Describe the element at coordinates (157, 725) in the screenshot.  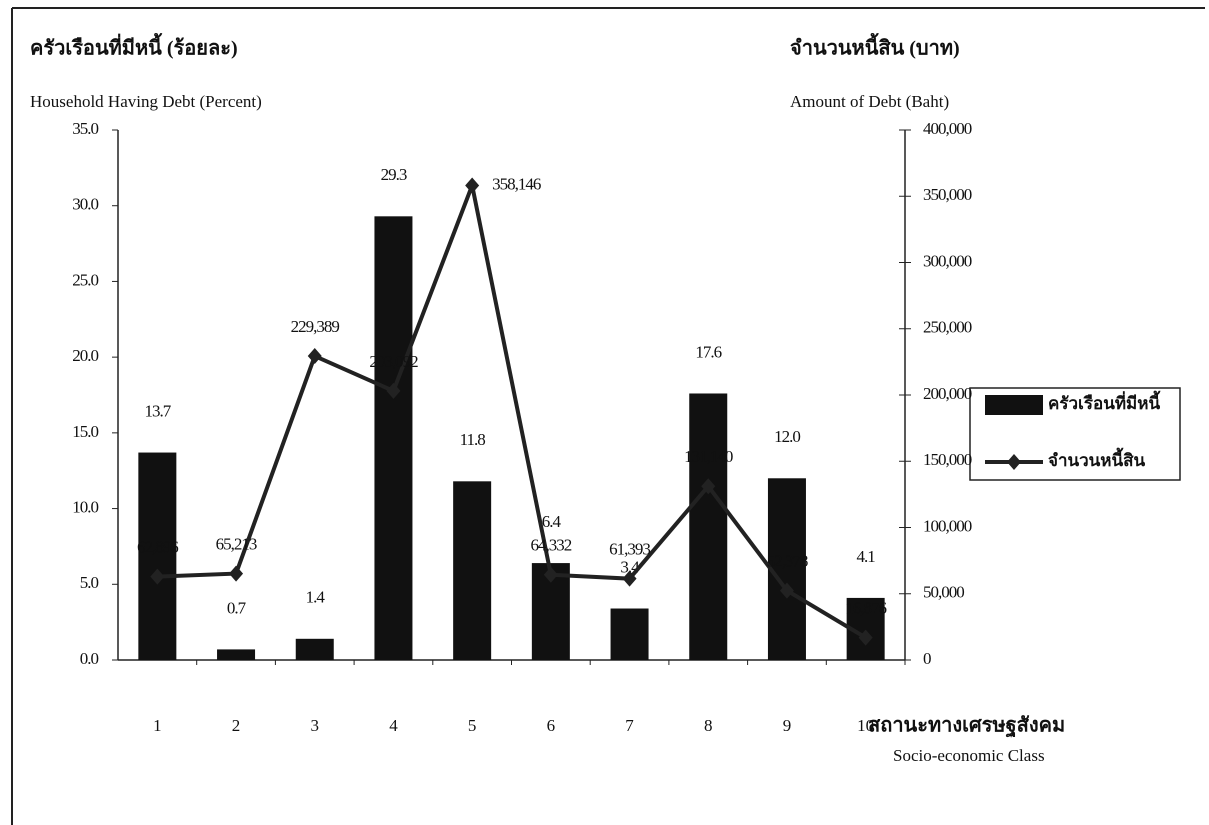
I see `x-tick-label: 1` at that location.